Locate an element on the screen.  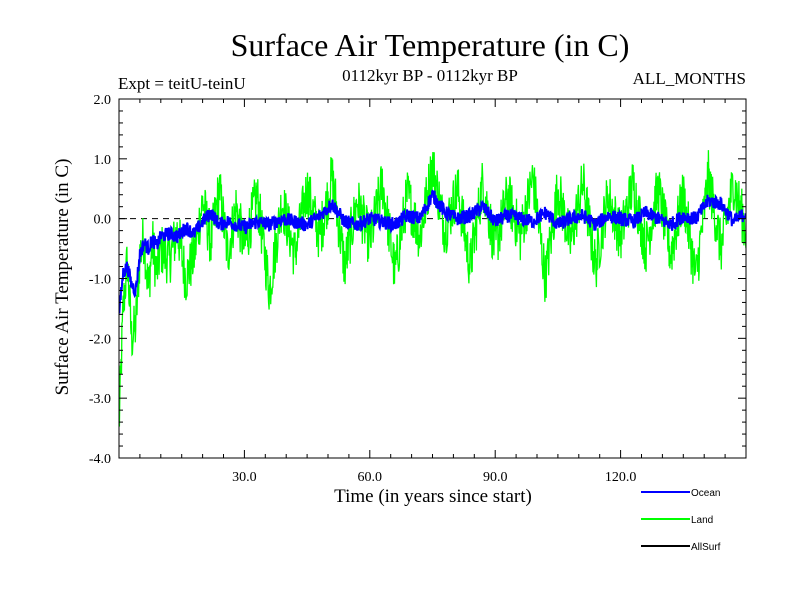
x-tick-label: 60.0 is located at coordinates (370, 477).